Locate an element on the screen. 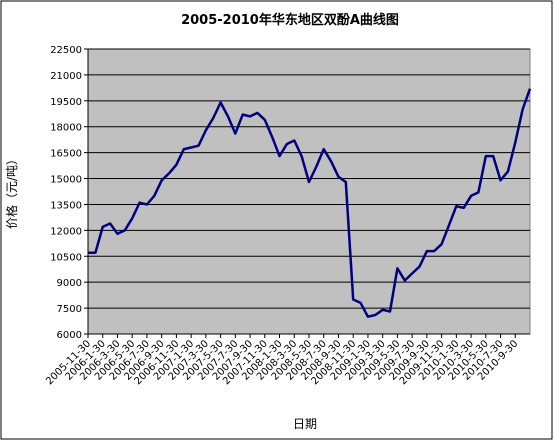 The height and width of the screenshot is (441, 554). y-tick-label: 10500 is located at coordinates (66, 257).